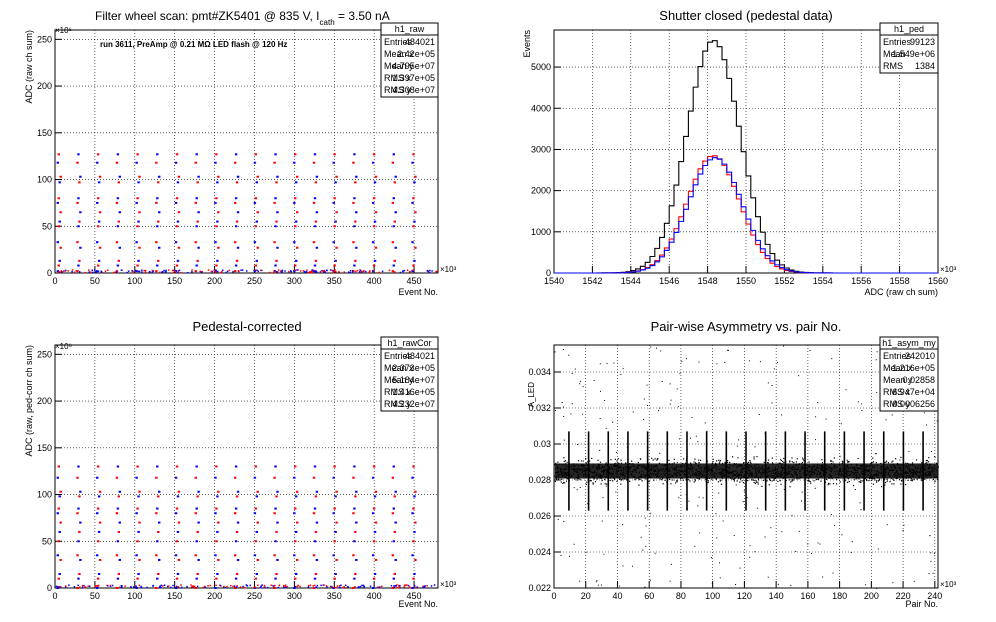 This screenshot has width=996, height=622. Describe the element at coordinates (897, 392) in the screenshot. I see `stats-box-key: RMS x` at that location.